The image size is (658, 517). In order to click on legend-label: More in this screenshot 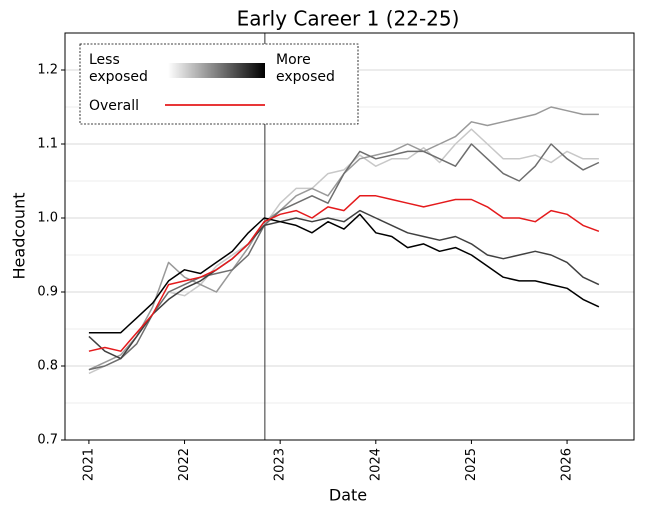, I will do `click(293, 60)`.